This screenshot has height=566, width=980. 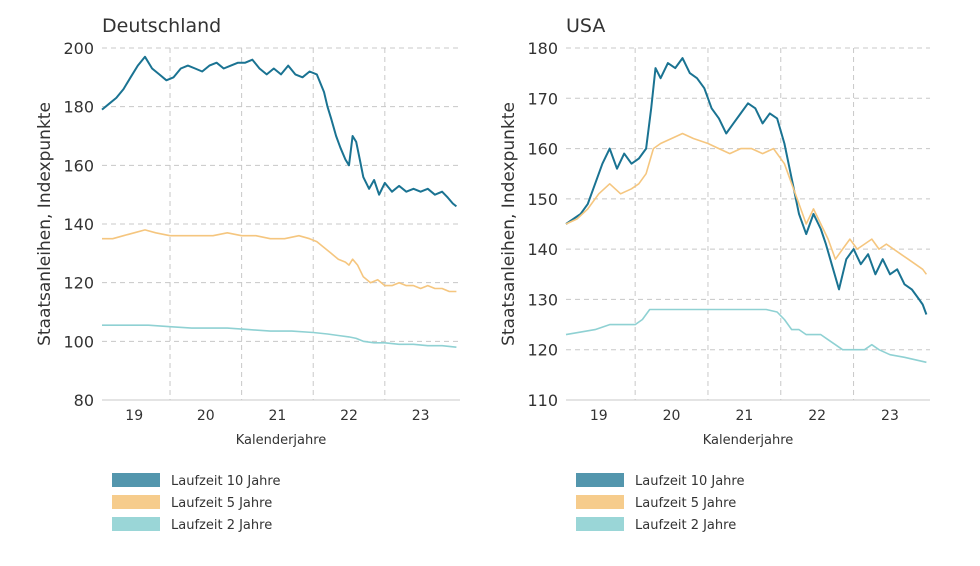 What do you see at coordinates (542, 299) in the screenshot?
I see `y-tick-label: 130` at bounding box center [542, 299].